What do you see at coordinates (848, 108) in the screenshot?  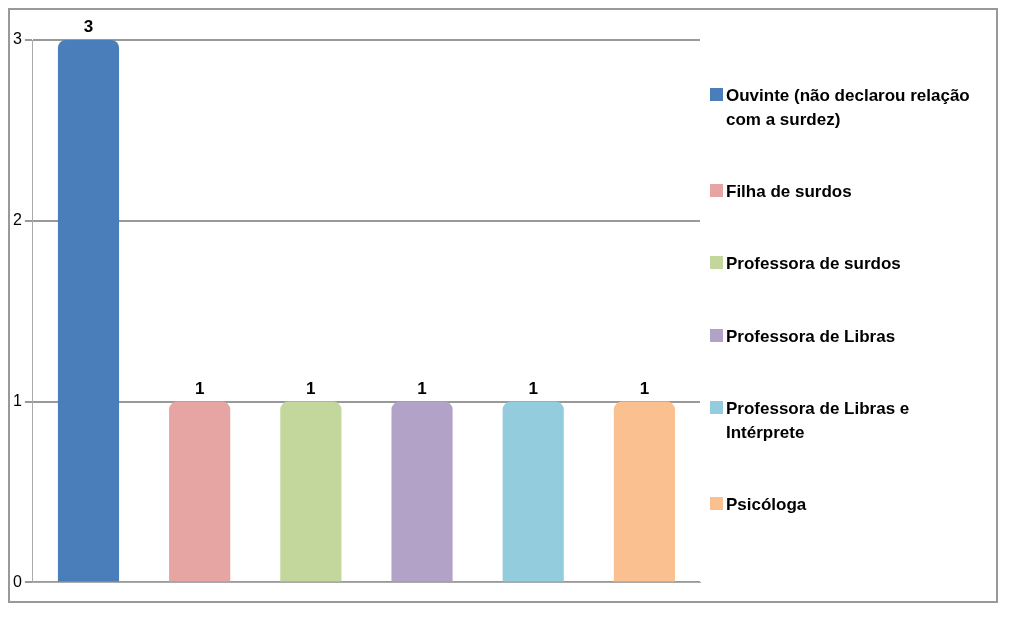 I see `legend-label: Ouvinte (não declarou relação com a surdez)` at bounding box center [848, 108].